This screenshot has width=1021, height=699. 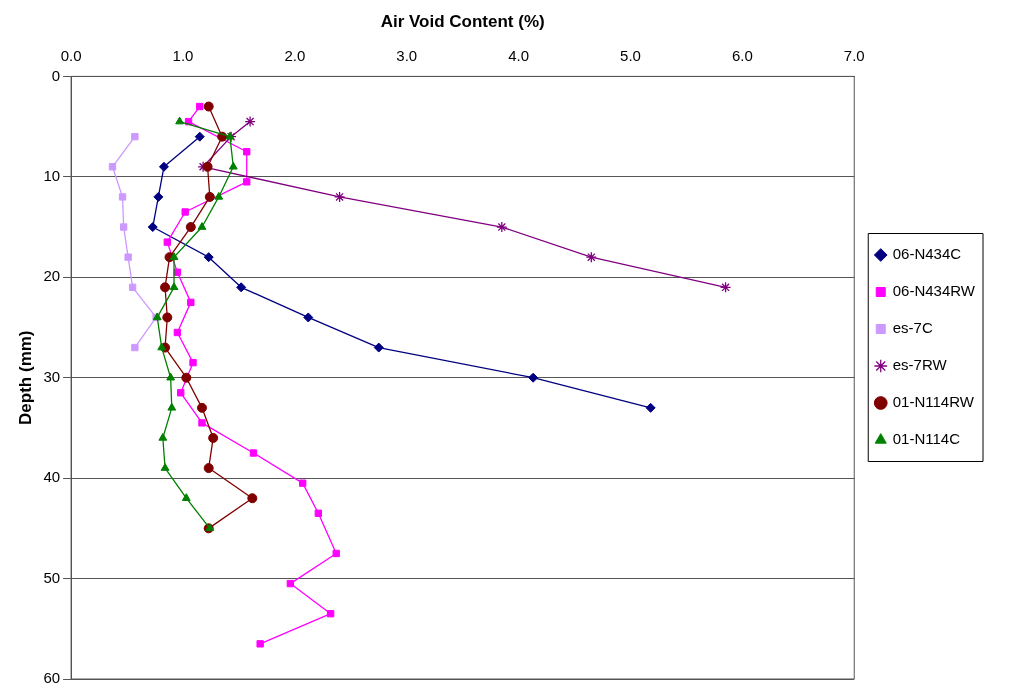 What do you see at coordinates (71, 55) in the screenshot?
I see `x-tick-label: 0.0` at bounding box center [71, 55].